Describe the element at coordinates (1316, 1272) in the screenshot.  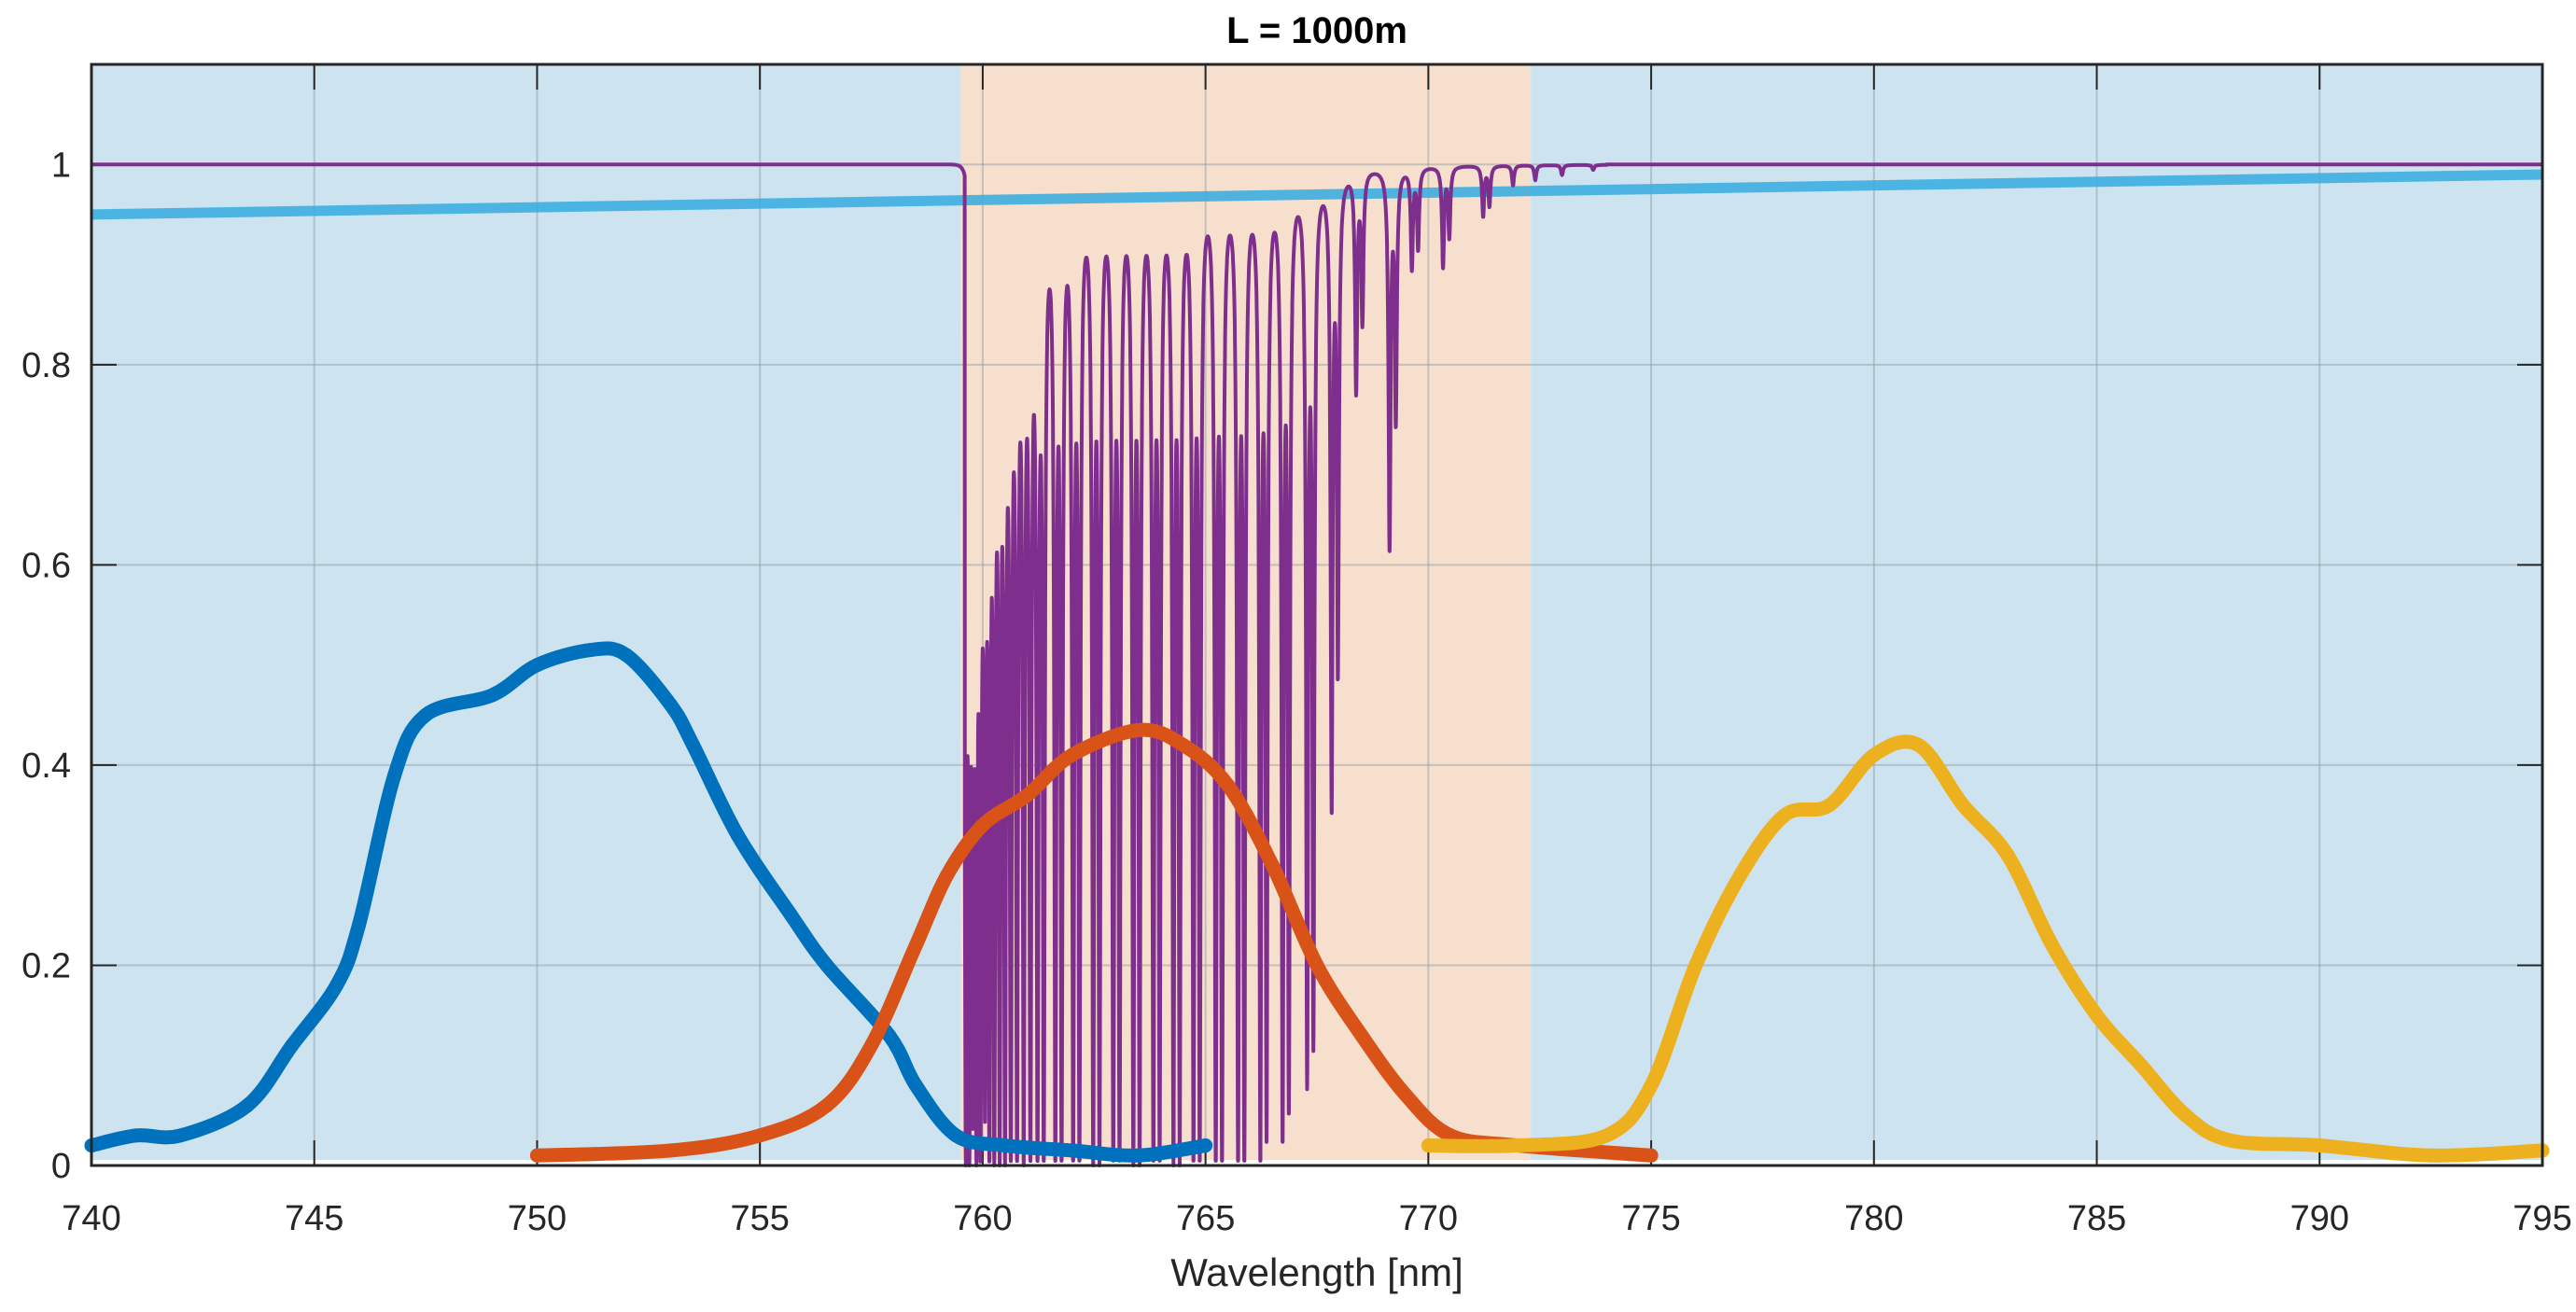
I see `x-axis-label: Wavelength [nm]` at that location.